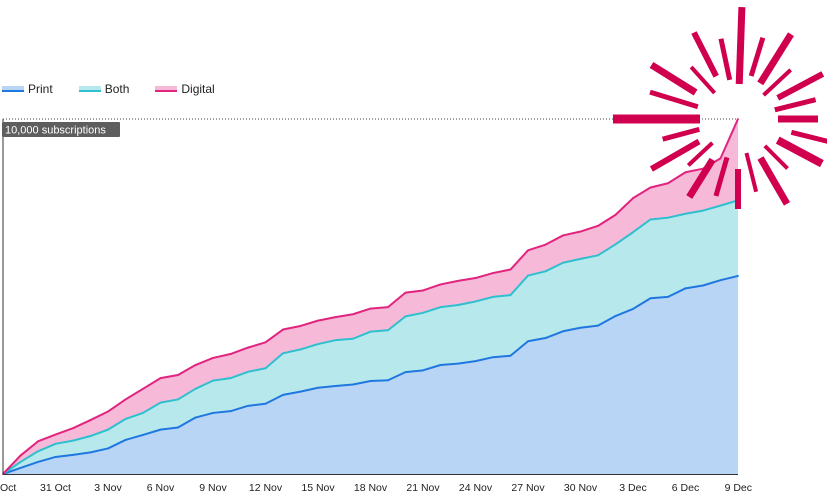 This screenshot has height=494, width=827. What do you see at coordinates (166, 89) in the screenshot?
I see `legend-swatch-digital` at bounding box center [166, 89].